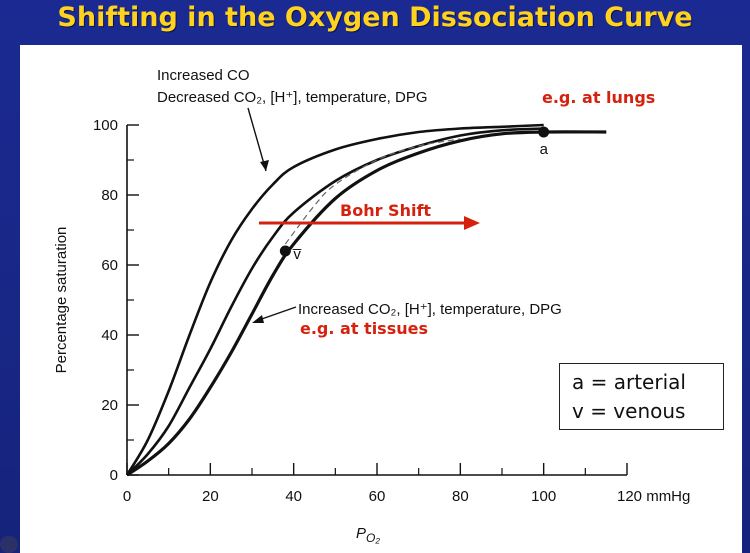 The width and height of the screenshot is (750, 553). What do you see at coordinates (257, 139) in the screenshot?
I see `left-shift-arrow-line` at bounding box center [257, 139].